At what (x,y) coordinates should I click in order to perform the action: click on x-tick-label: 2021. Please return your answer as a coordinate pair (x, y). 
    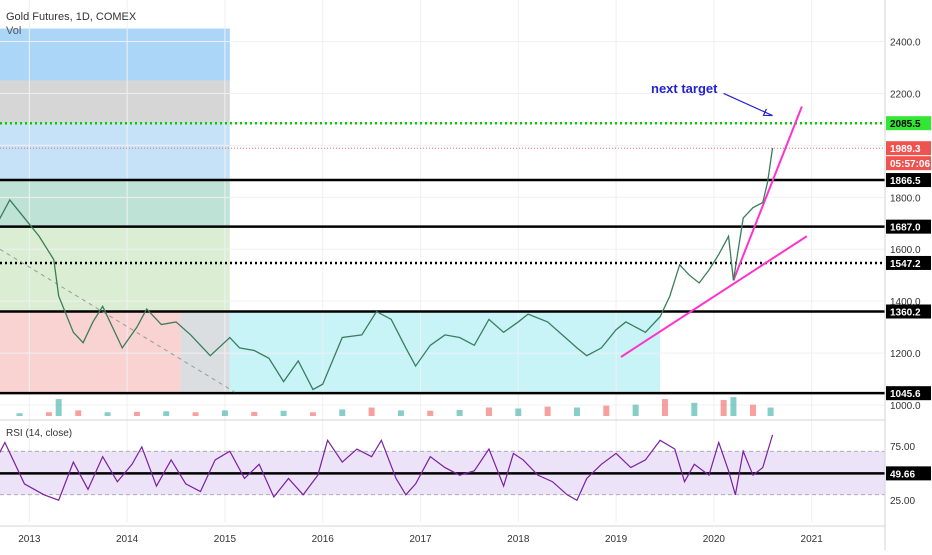
    Looking at the image, I should click on (812, 539).